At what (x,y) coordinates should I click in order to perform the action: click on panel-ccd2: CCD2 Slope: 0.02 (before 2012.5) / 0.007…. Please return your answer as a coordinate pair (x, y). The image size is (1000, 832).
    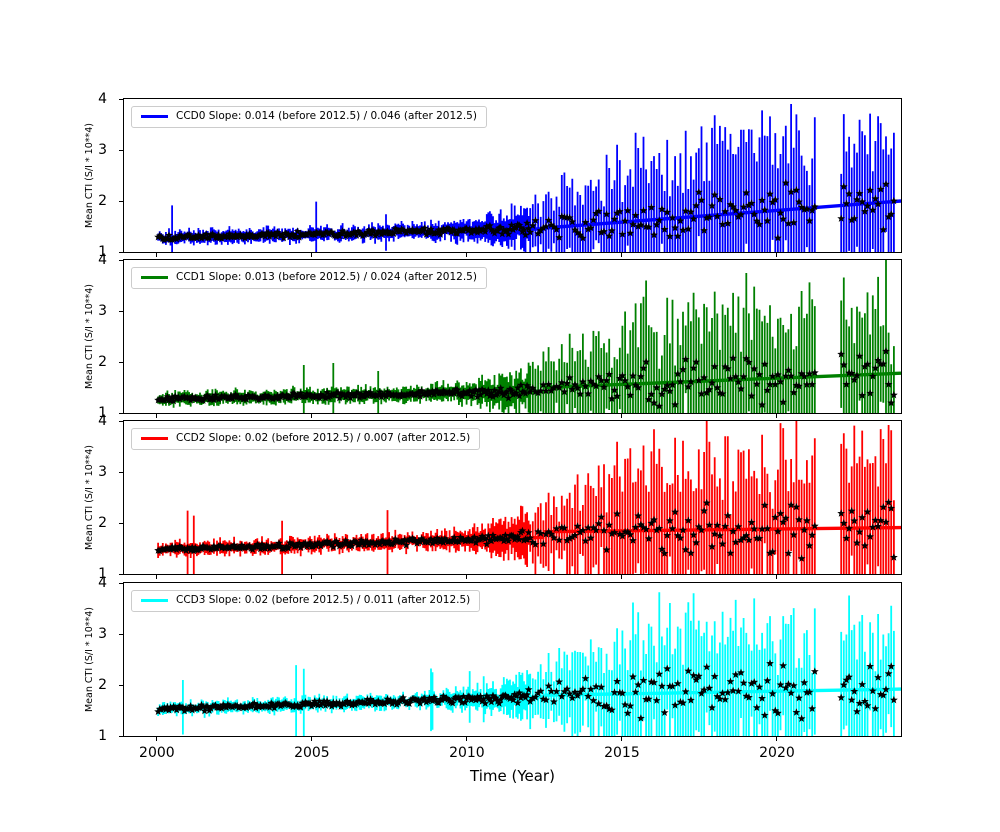
    Looking at the image, I should click on (512, 497).